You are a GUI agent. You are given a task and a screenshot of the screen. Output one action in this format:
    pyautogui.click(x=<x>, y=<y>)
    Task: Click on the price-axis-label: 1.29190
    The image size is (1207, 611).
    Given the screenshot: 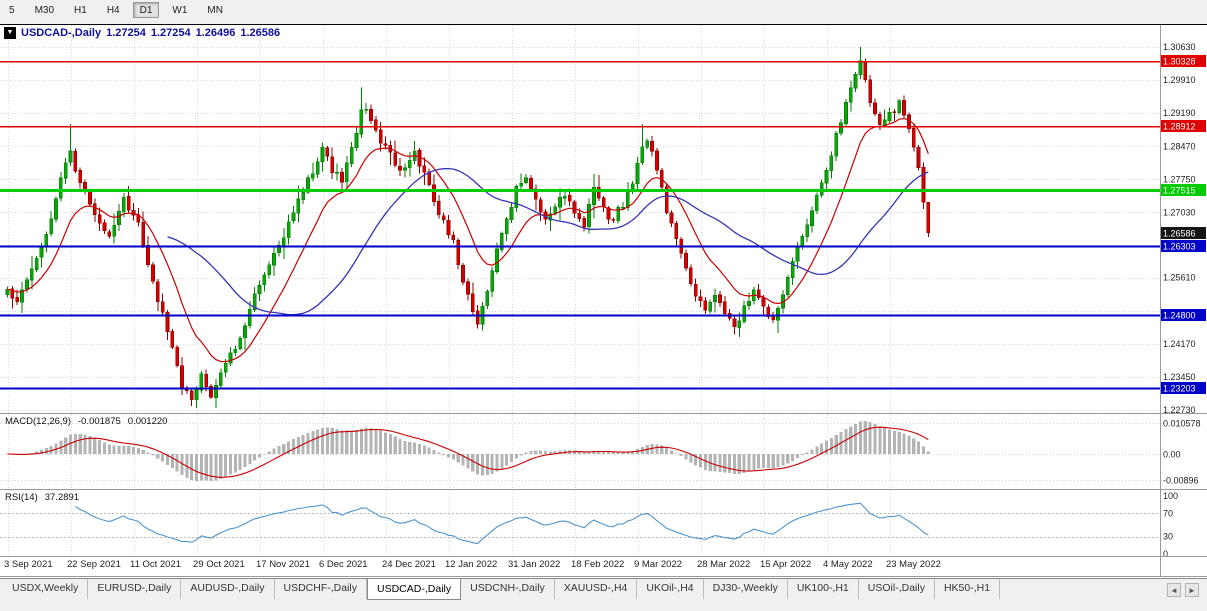 What is the action you would take?
    pyautogui.click(x=1179, y=113)
    